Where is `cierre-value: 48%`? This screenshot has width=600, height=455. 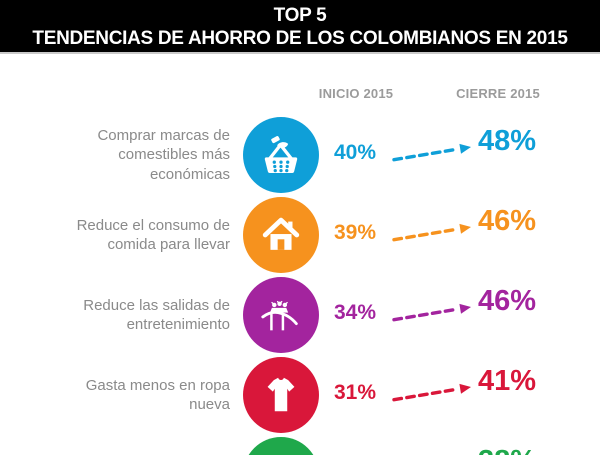
cierre-value: 48% is located at coordinates (507, 141).